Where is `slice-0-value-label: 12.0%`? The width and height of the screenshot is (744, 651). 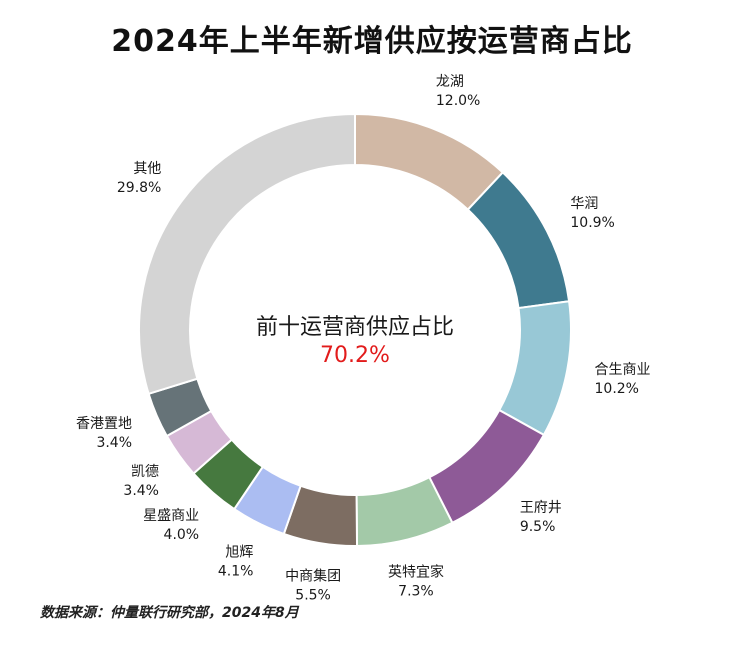 slice-0-value-label: 12.0% is located at coordinates (458, 101).